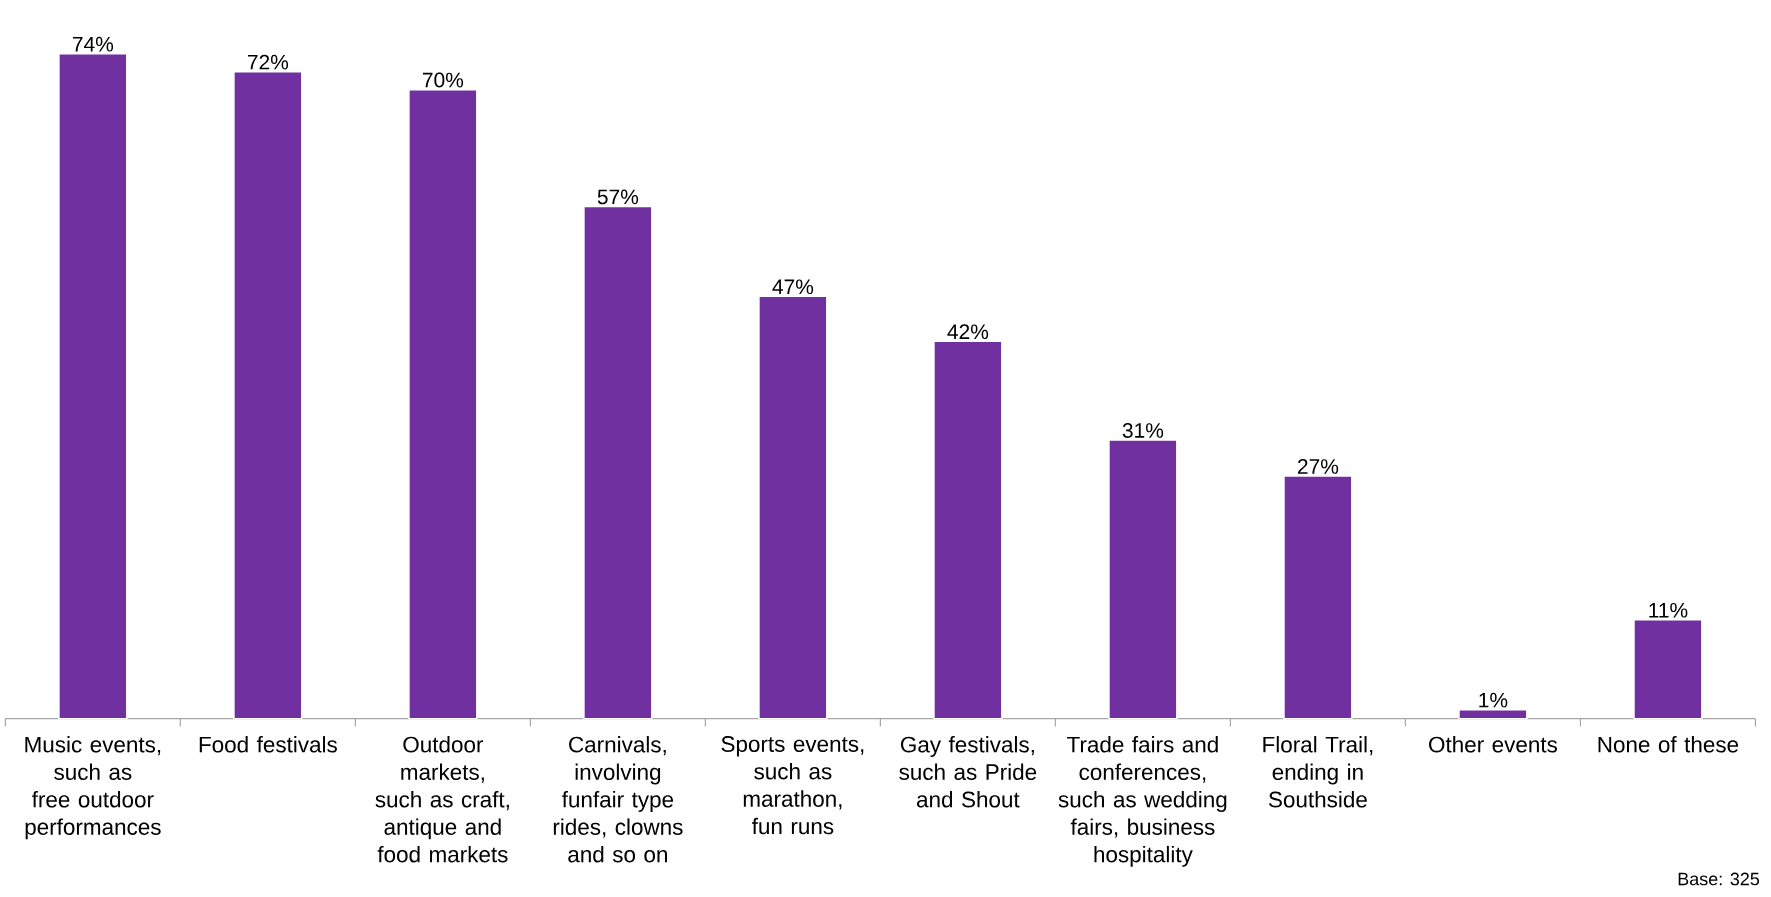  Describe the element at coordinates (1668, 610) in the screenshot. I see `data-label: 11%` at that location.